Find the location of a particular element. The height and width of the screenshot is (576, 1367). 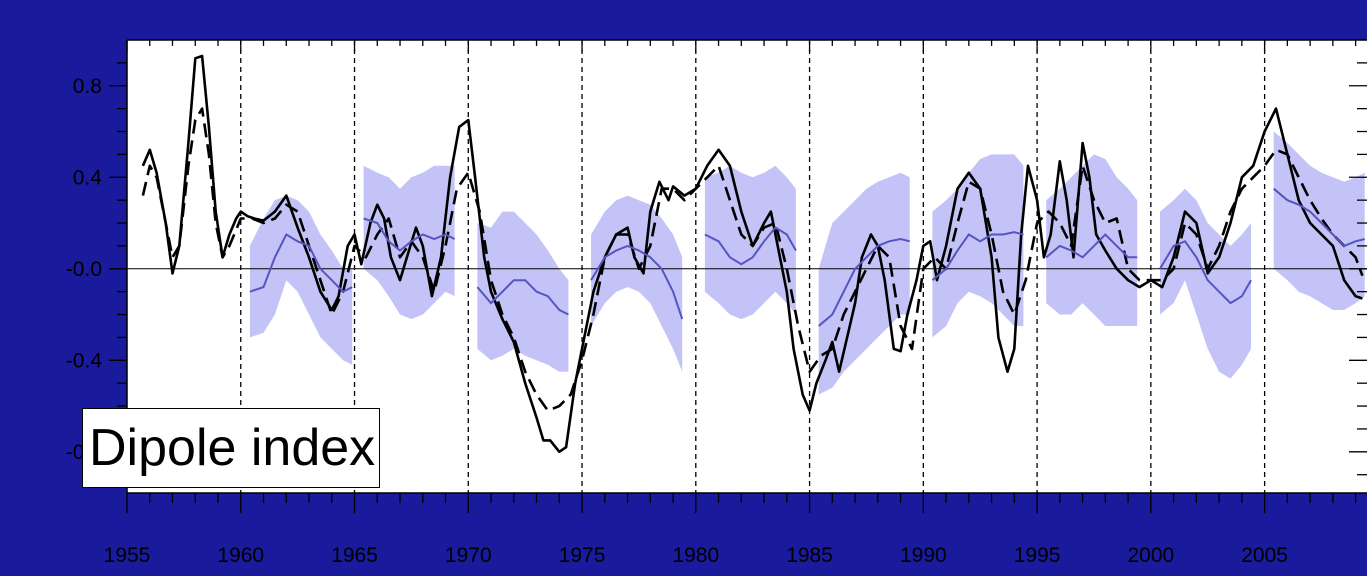

x-tick-label-2005: 2005 is located at coordinates (1264, 555).